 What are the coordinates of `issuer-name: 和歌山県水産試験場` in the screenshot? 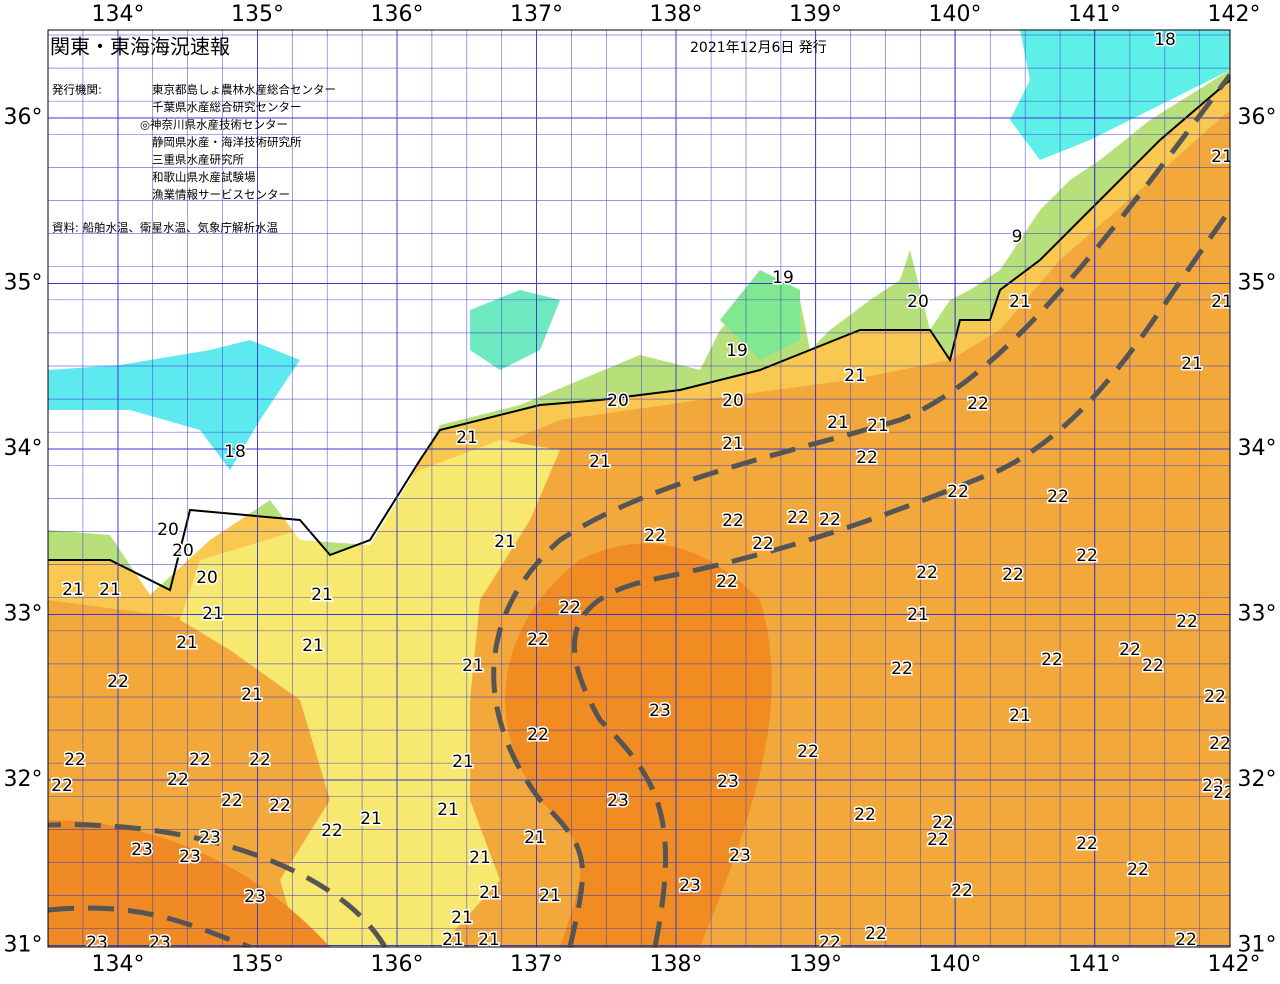 It's located at (204, 177).